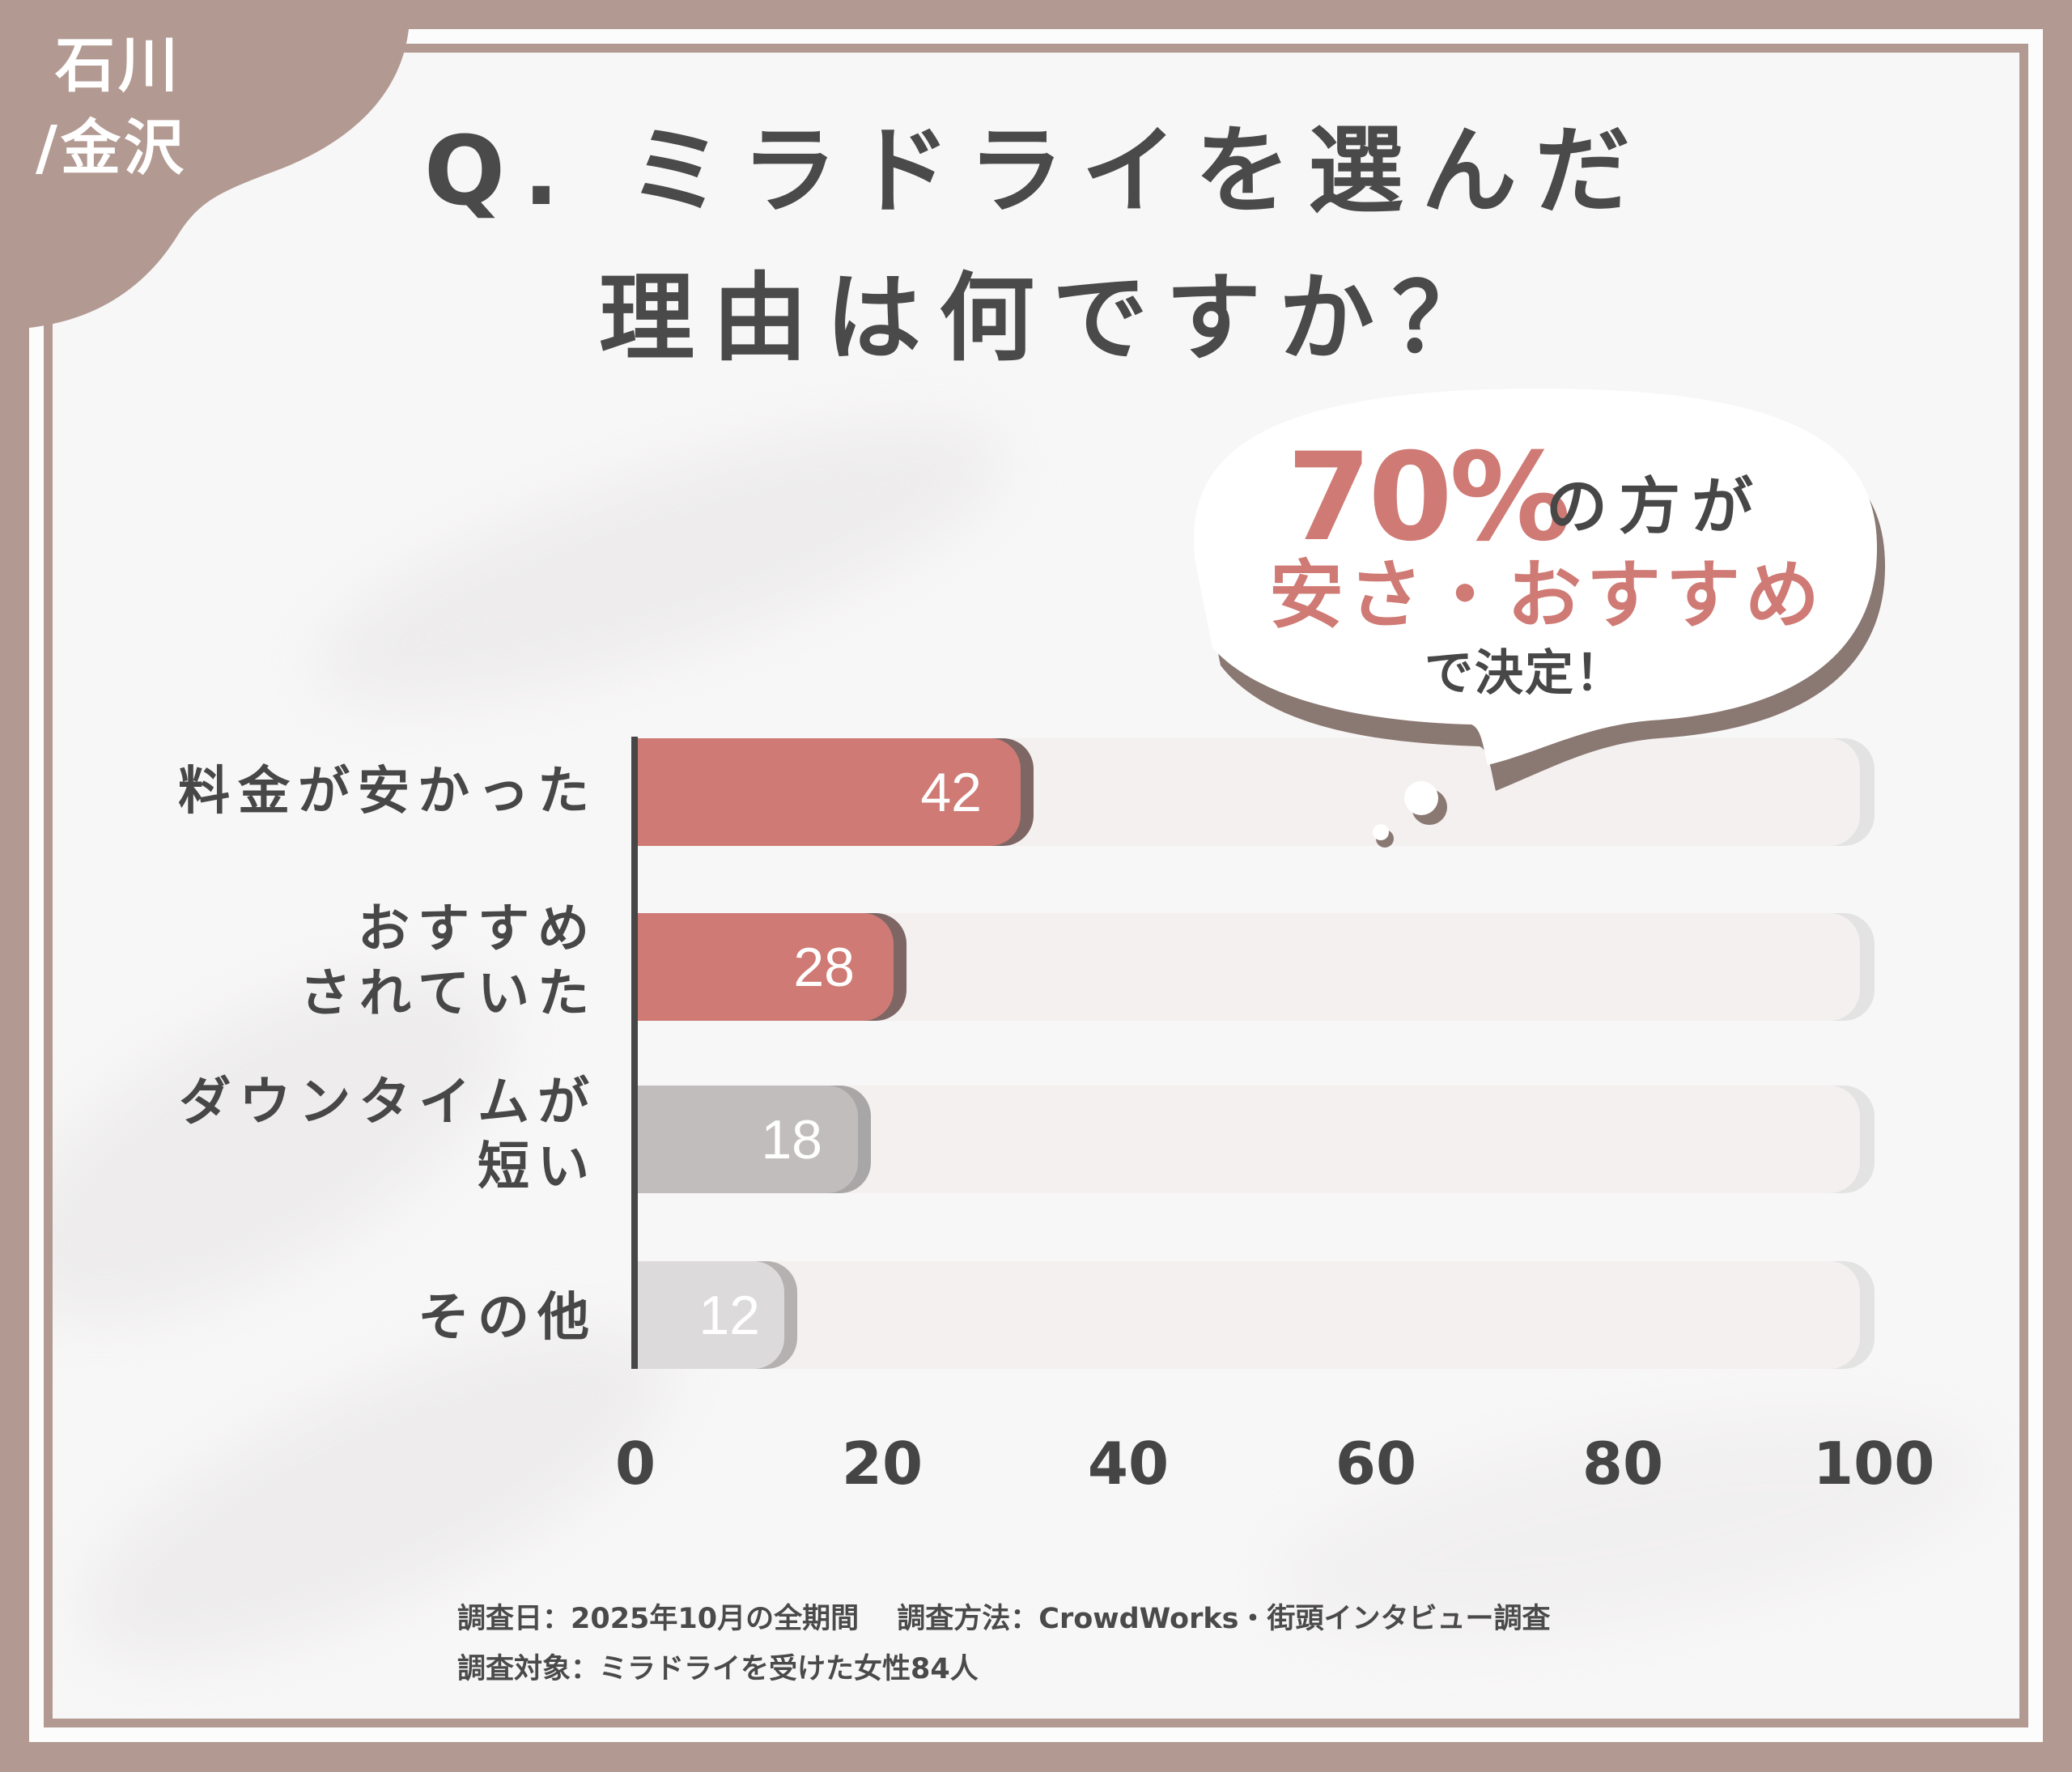 This screenshot has width=2072, height=1772. Describe the element at coordinates (772, 967) in the screenshot. I see `bar-recommended: 28` at that location.